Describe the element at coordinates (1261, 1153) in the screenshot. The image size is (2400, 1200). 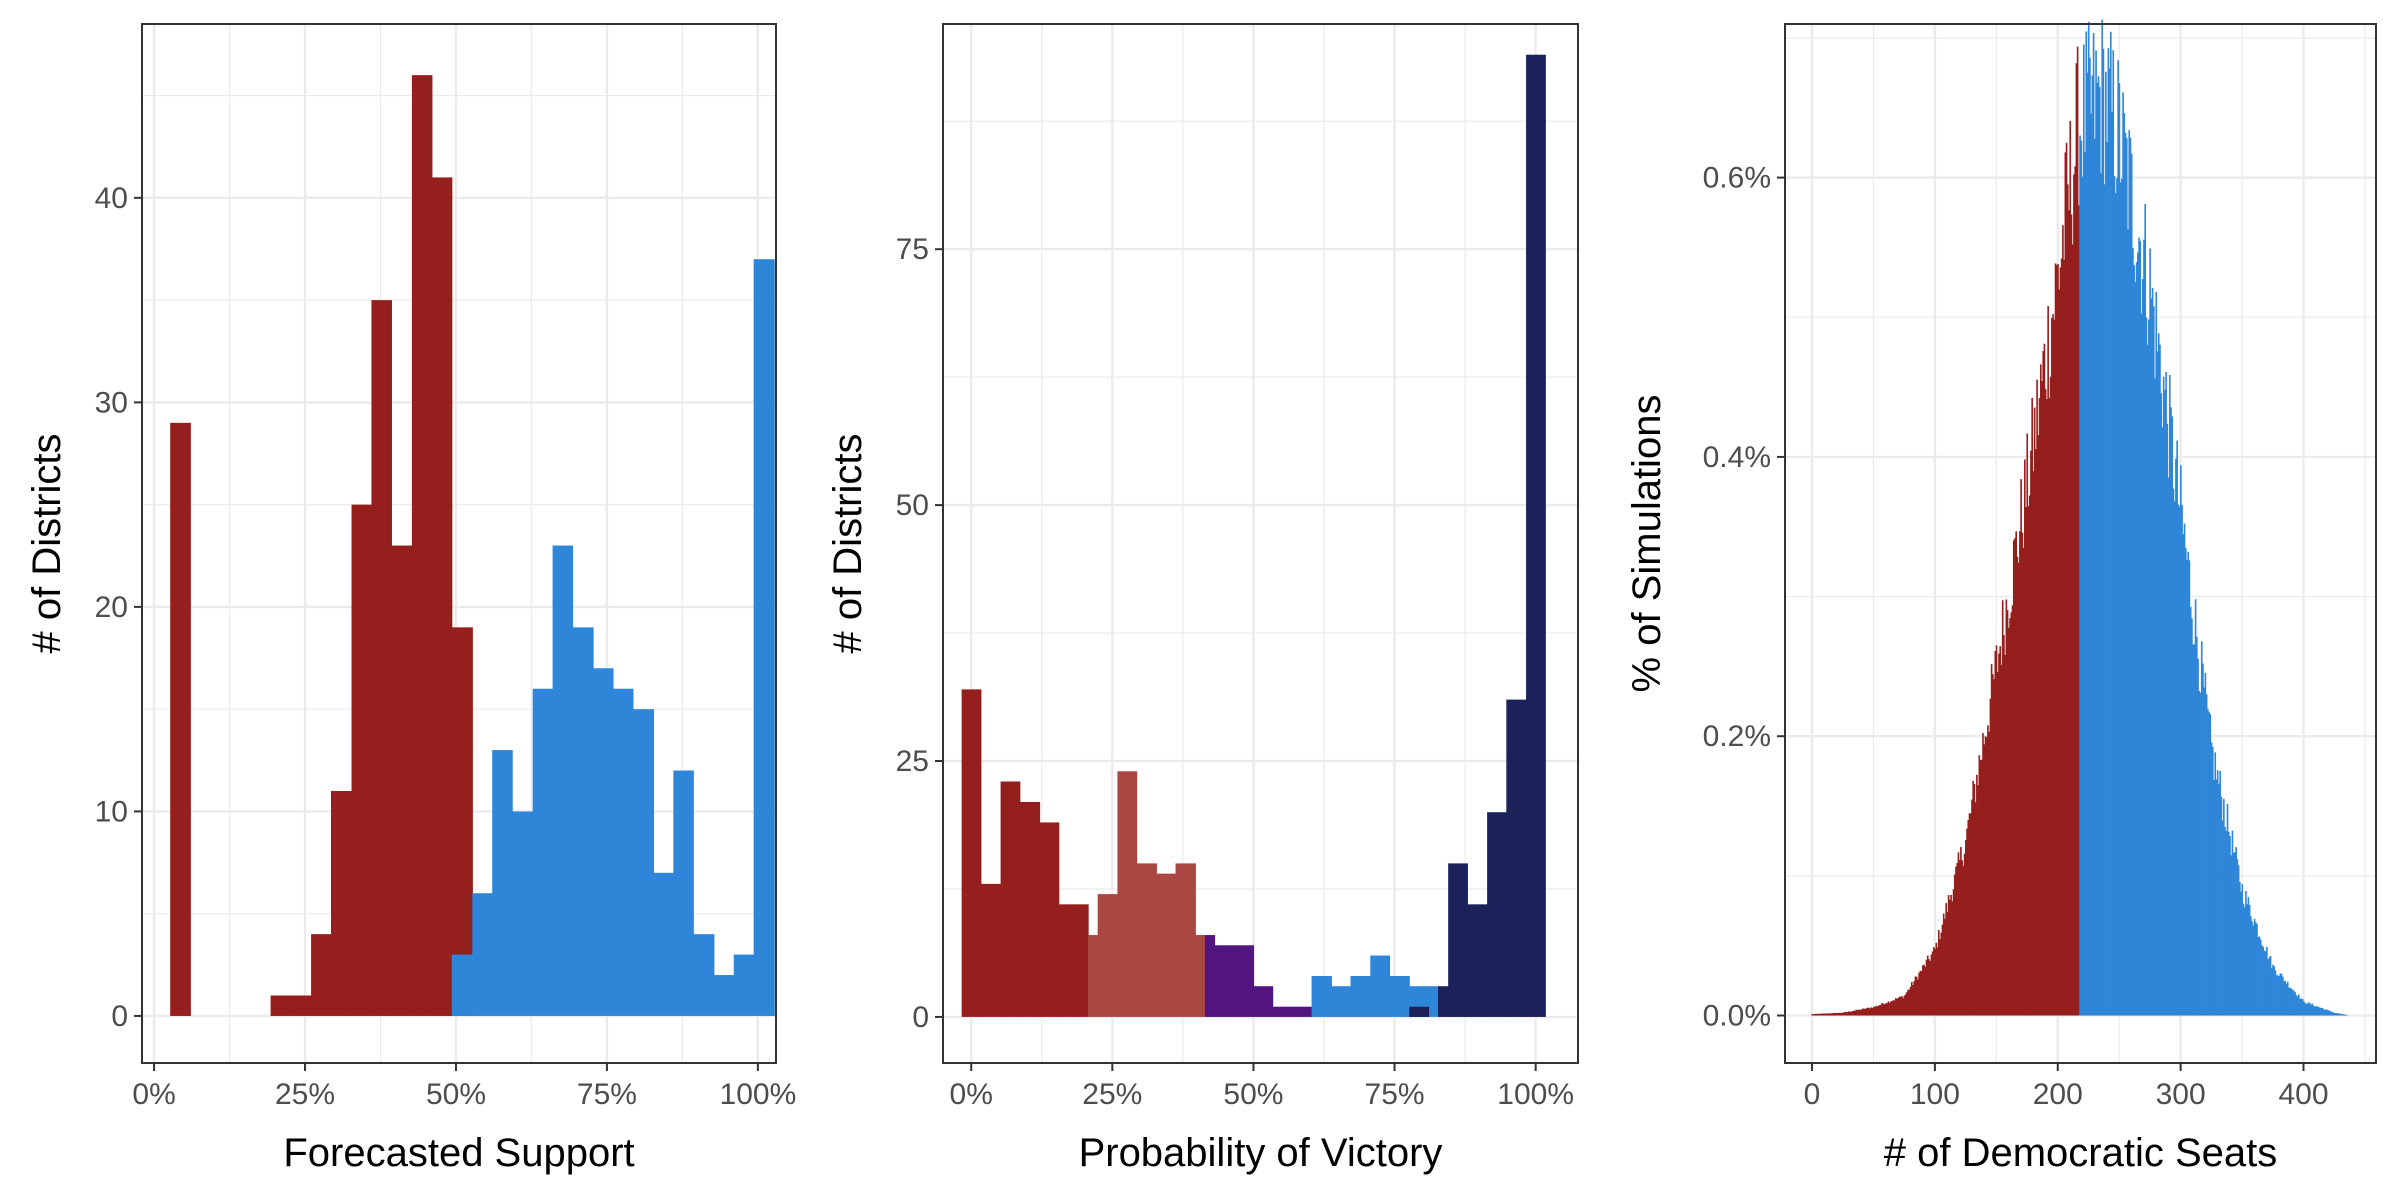
I see `panel-2-x-axis-title: Probability of Victory` at that location.